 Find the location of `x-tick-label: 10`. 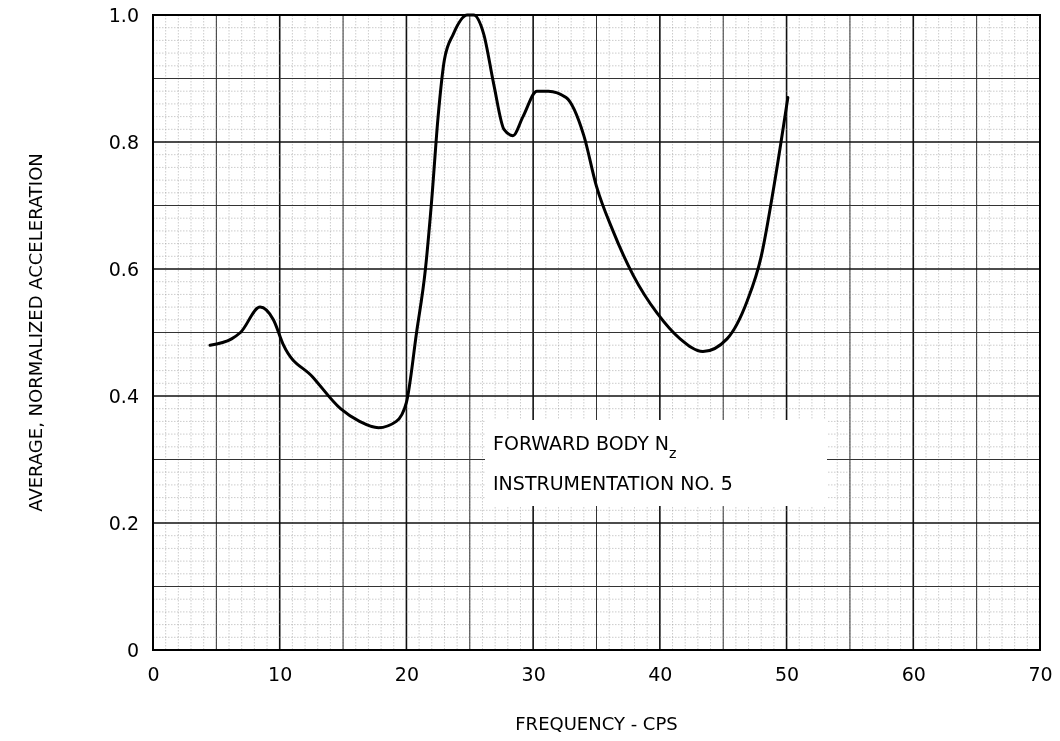

x-tick-label: 10 is located at coordinates (280, 674).